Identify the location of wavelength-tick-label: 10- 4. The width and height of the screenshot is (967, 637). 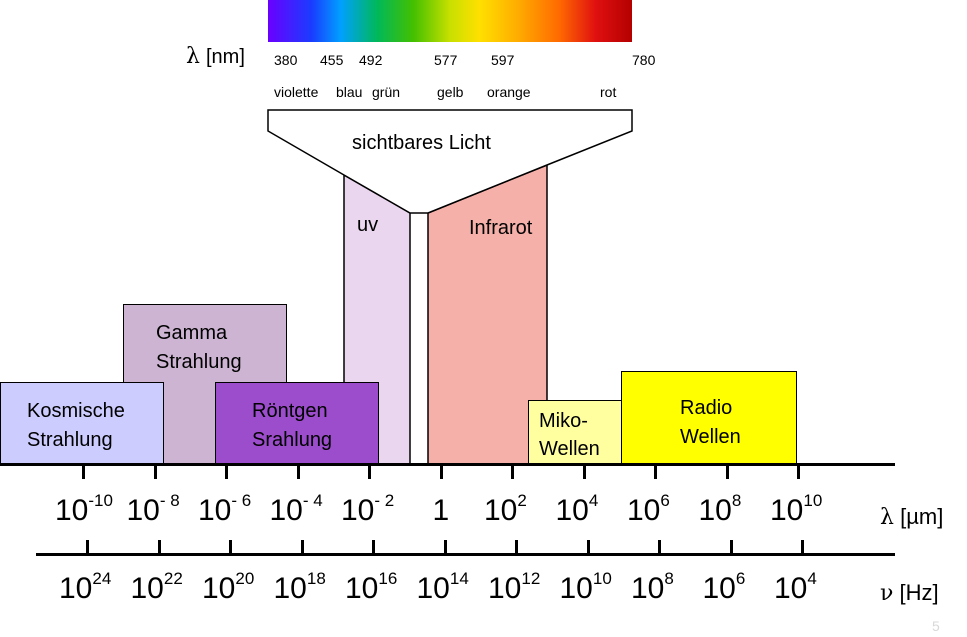
(296, 509).